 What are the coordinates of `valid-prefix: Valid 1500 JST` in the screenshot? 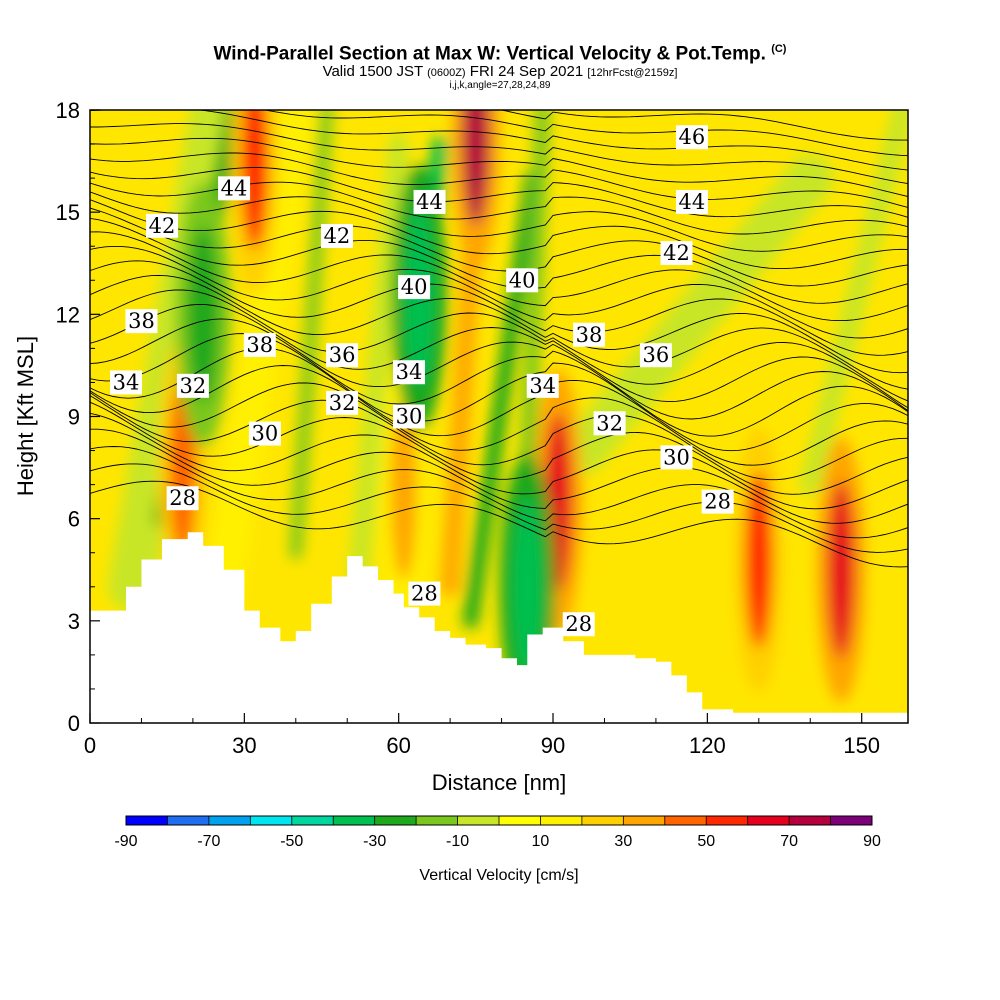 It's located at (372, 72).